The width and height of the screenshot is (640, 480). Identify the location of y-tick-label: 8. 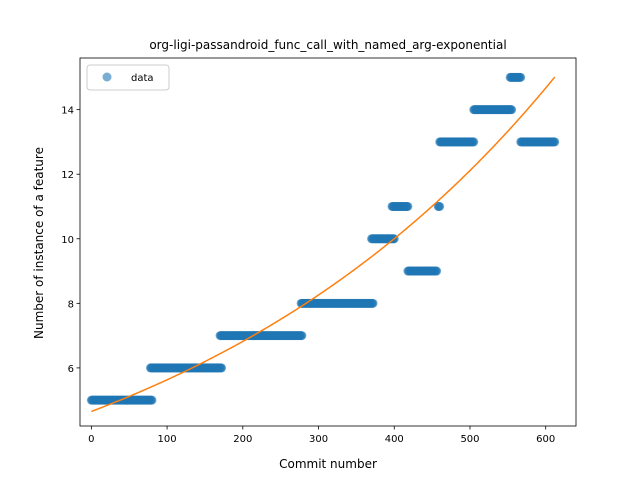
(71, 304).